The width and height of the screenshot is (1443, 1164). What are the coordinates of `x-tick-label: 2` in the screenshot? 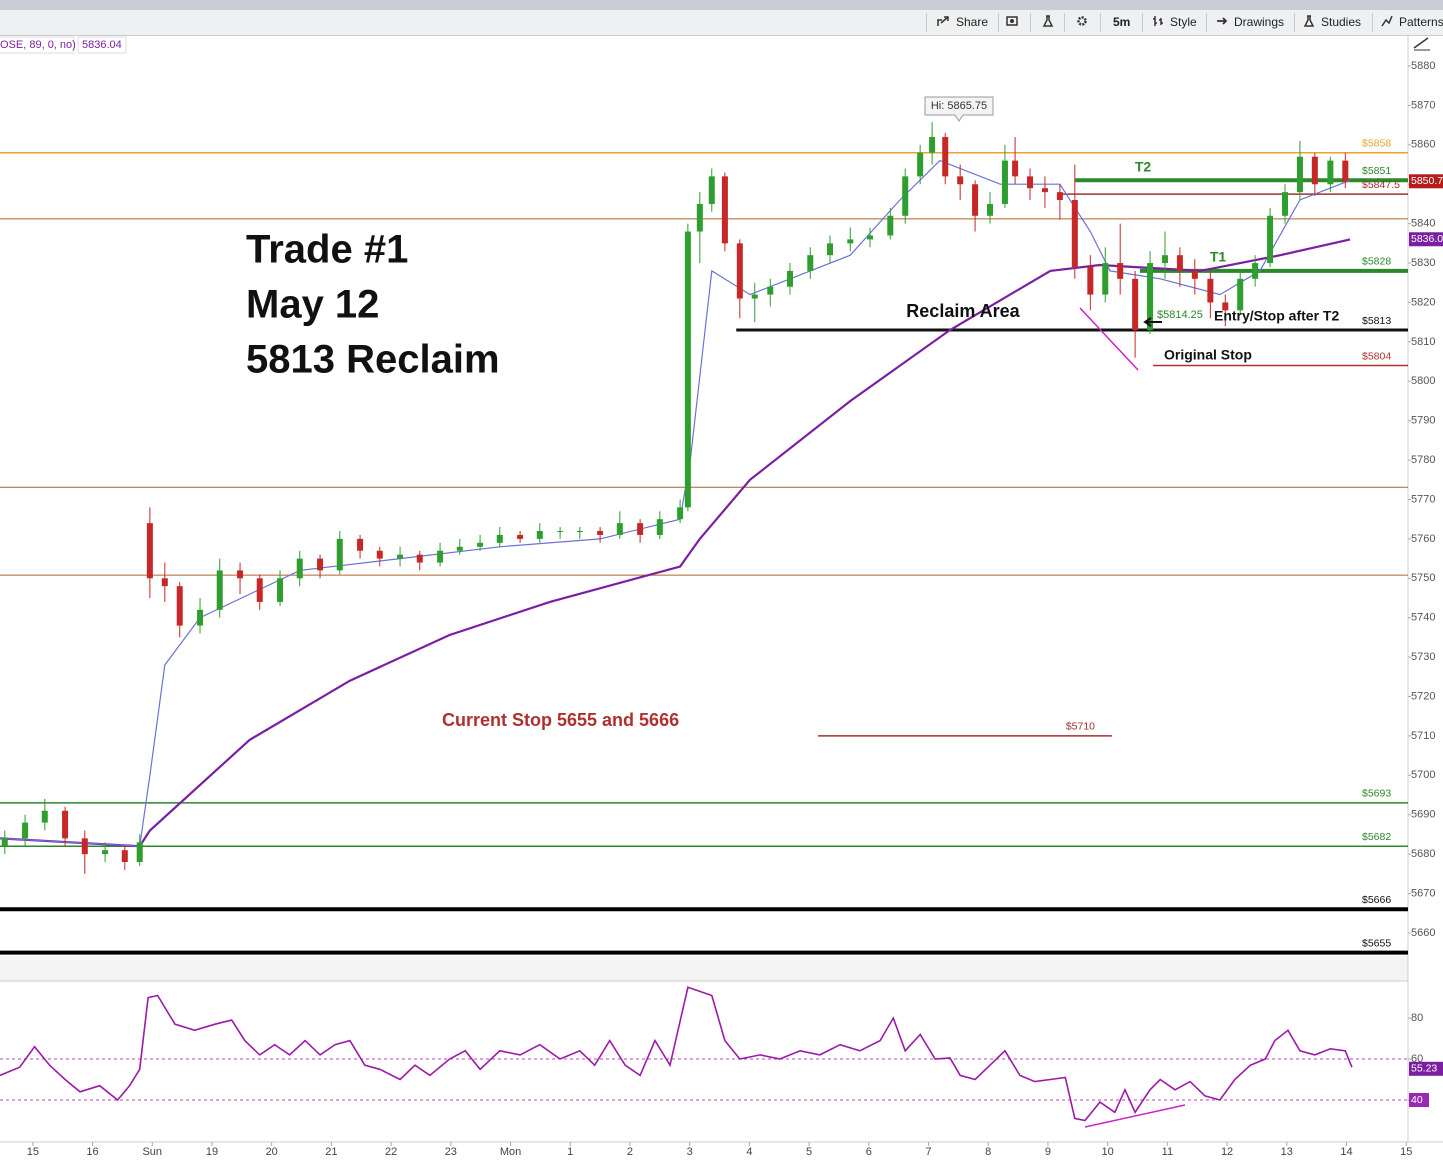 It's located at (630, 1152).